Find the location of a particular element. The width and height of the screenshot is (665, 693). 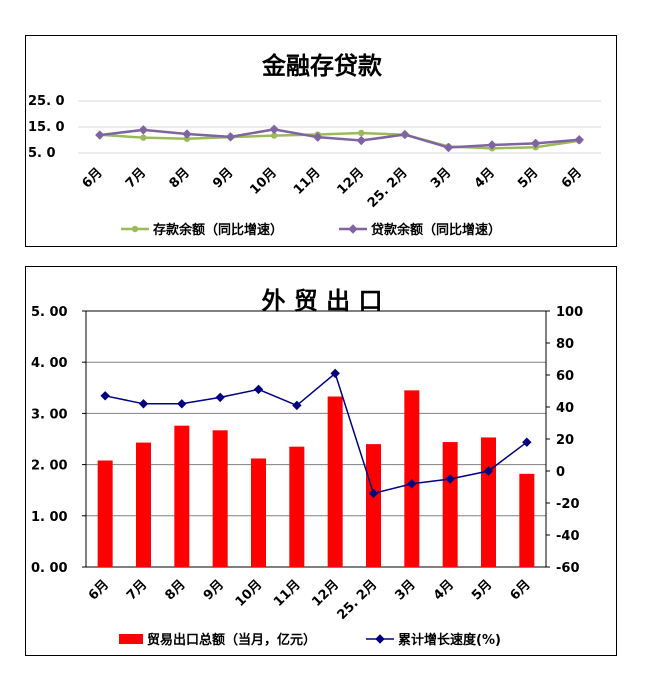

deposit-legend-label: 存款余额（同比增速） is located at coordinates (218, 230).